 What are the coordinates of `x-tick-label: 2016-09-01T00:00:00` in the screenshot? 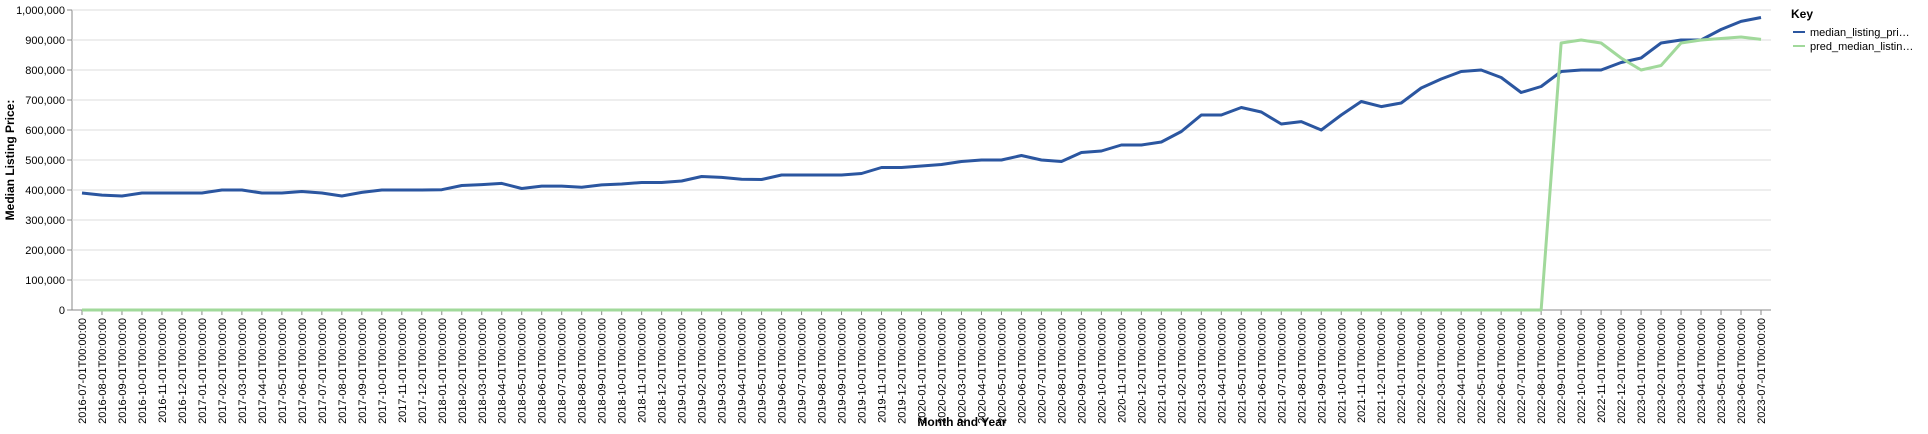 It's located at (123, 371).